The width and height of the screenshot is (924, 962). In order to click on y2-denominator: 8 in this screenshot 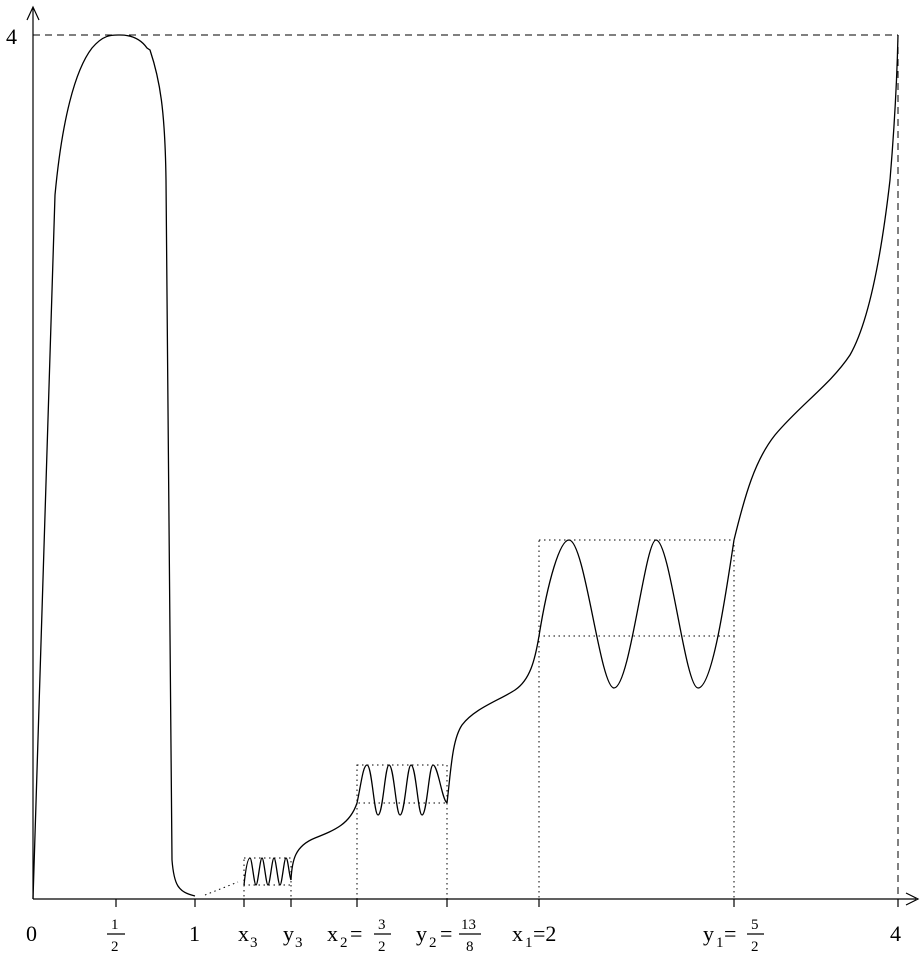, I will do `click(470, 947)`.